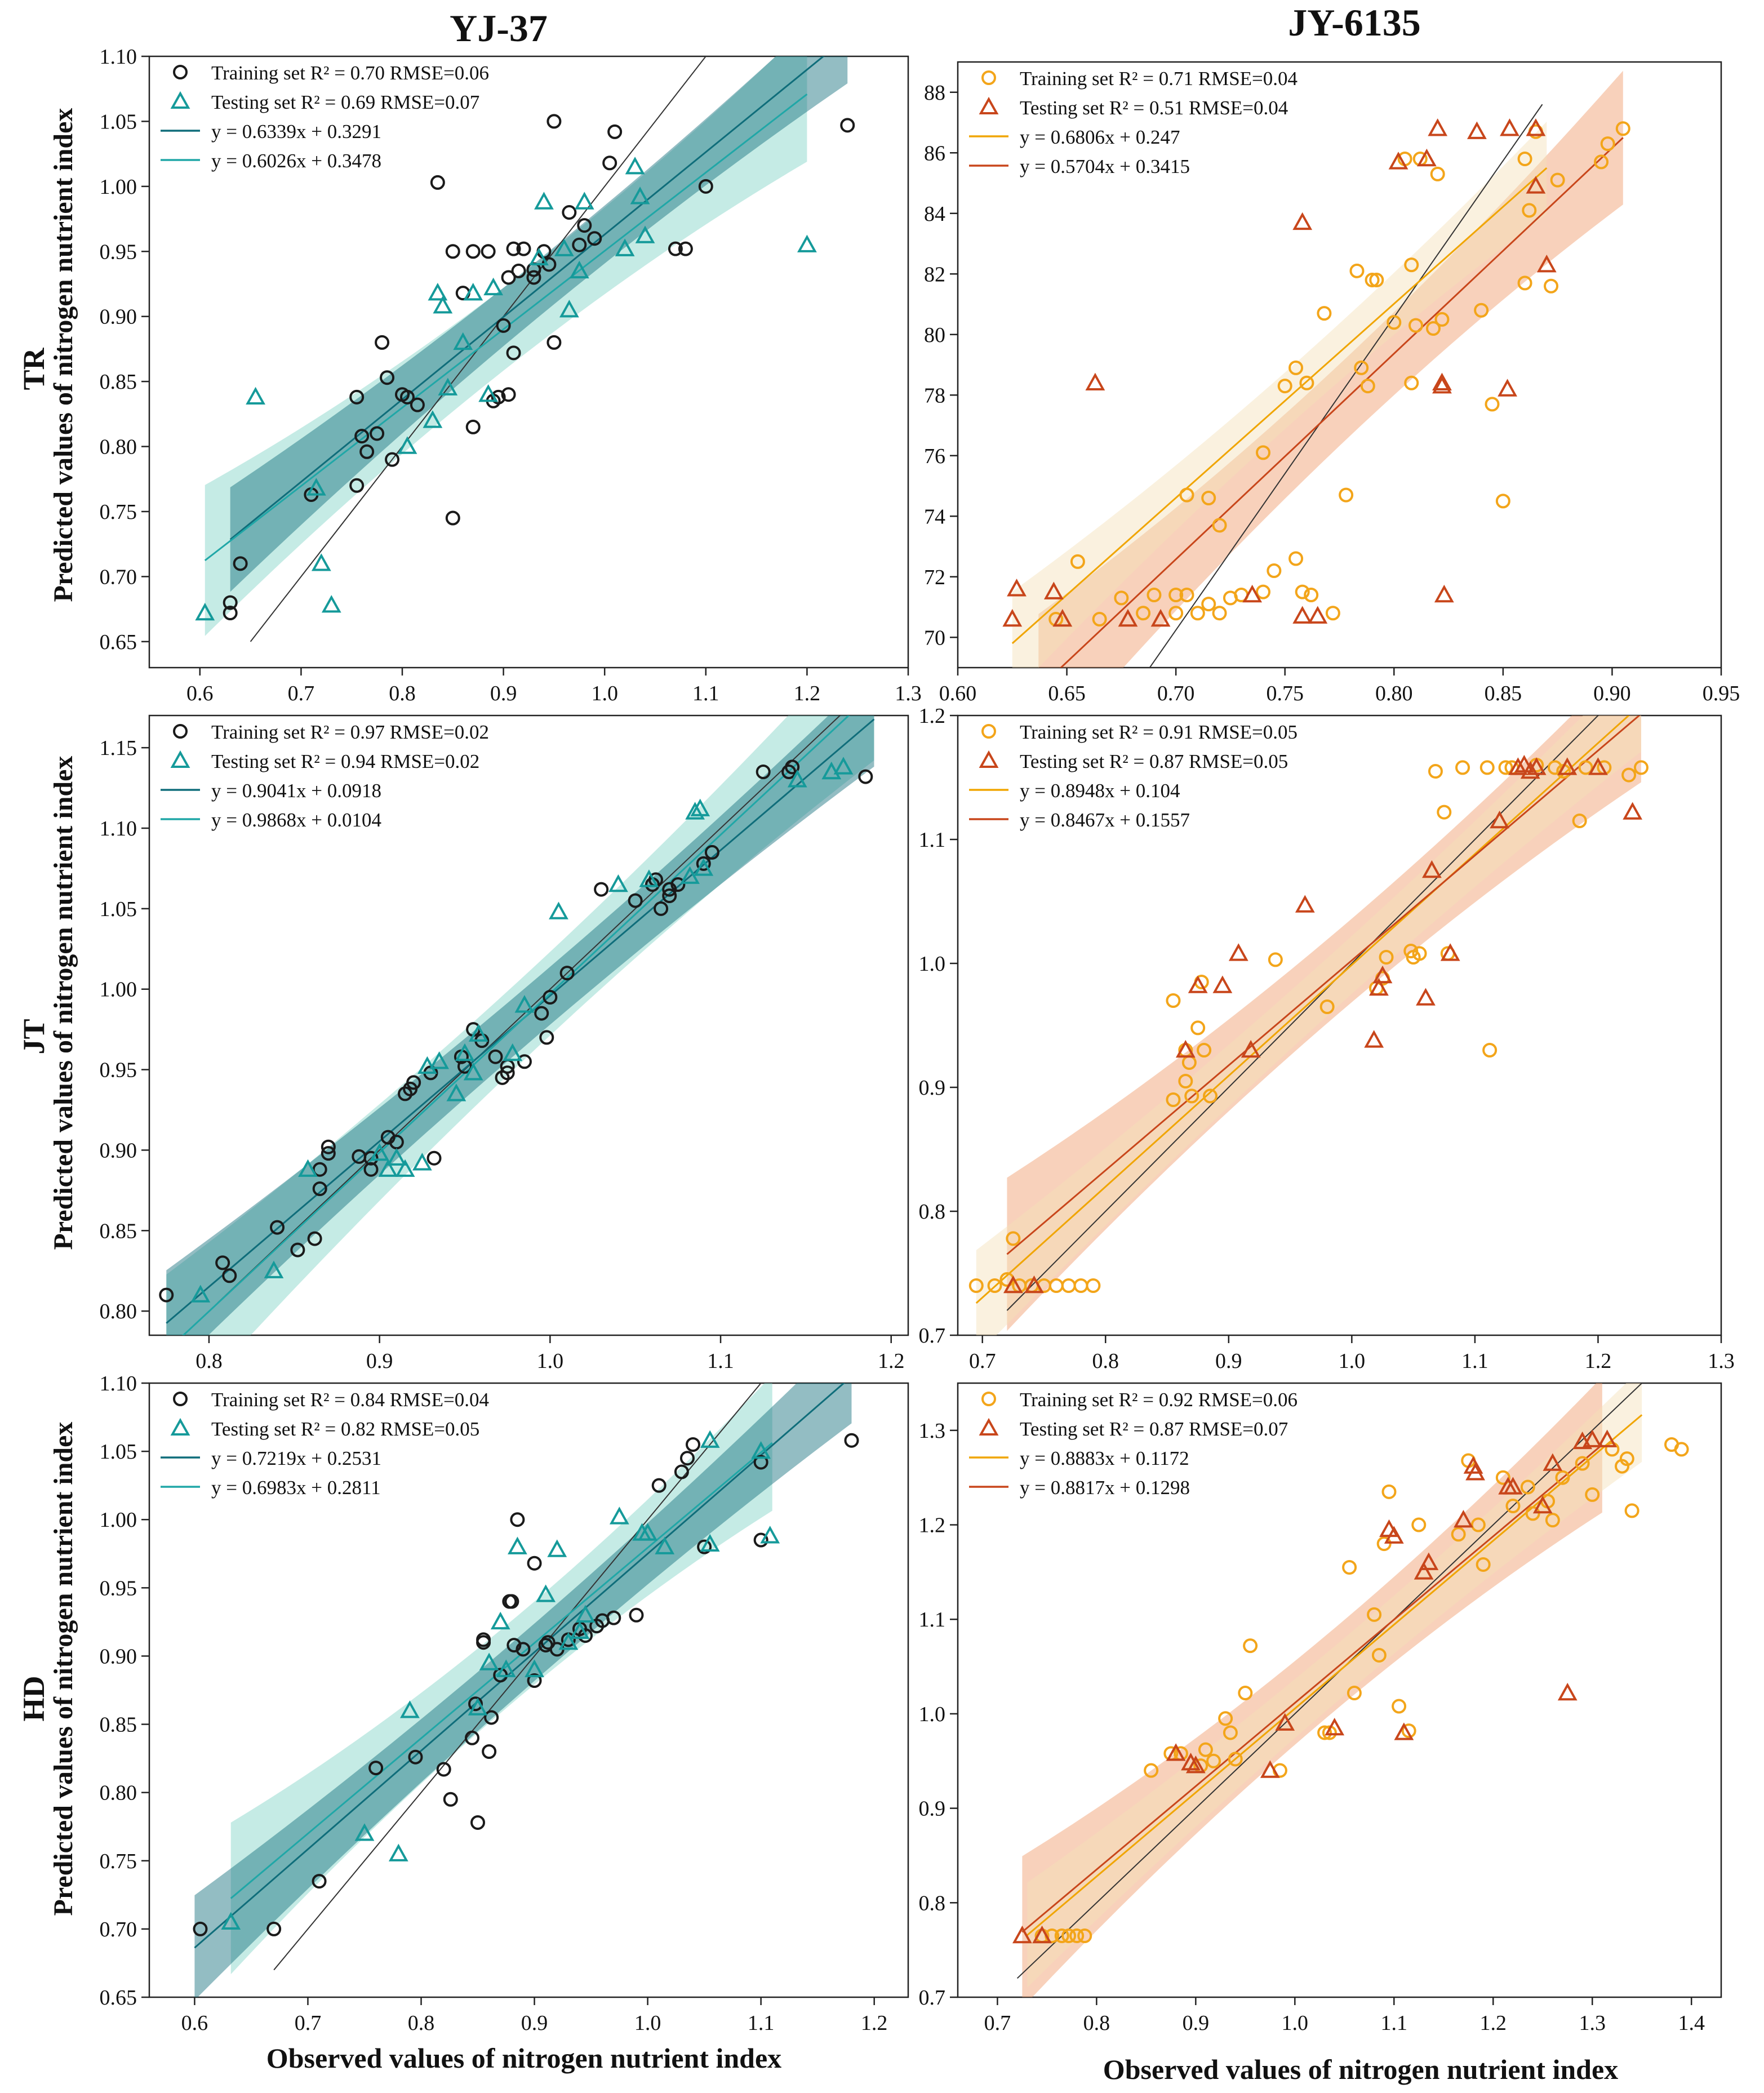  What do you see at coordinates (1154, 1429) in the screenshot?
I see `legend-label: Testing set R² = 0.87 RMSE=0.07` at bounding box center [1154, 1429].